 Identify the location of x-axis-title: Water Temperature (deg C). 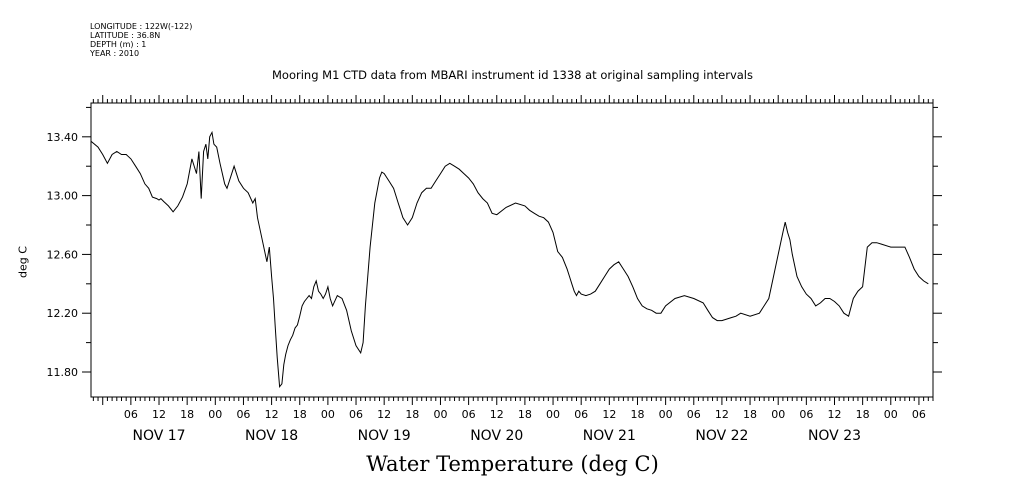
(512, 464).